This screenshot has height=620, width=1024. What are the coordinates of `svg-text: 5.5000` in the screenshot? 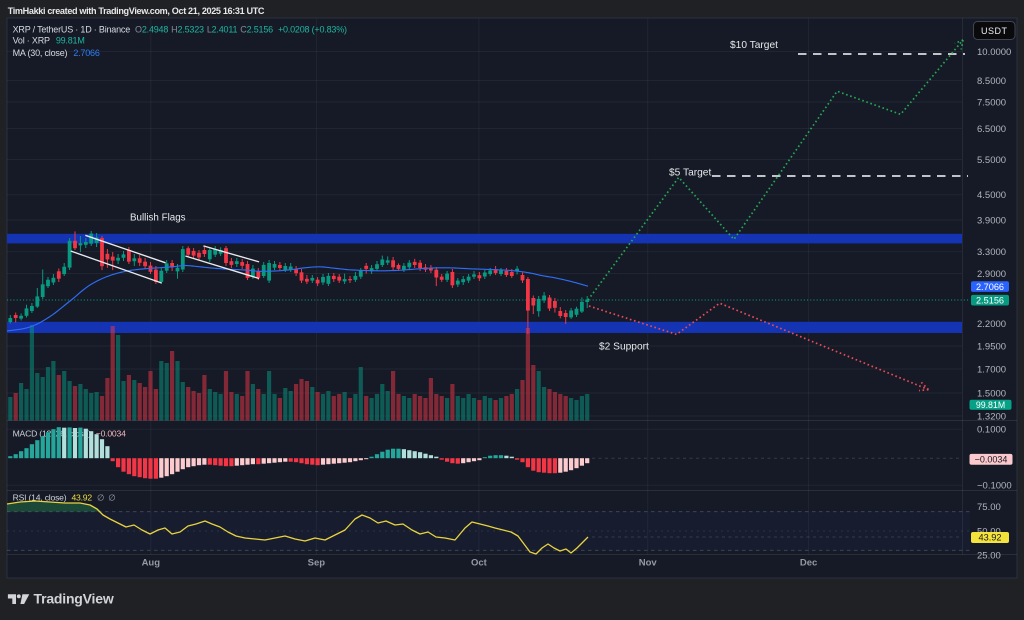 It's located at (991, 160).